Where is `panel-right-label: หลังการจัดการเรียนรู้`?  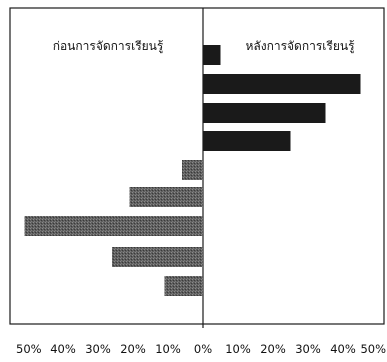 panel-right-label: หลังการจัดการเรียนรู้ is located at coordinates (300, 46).